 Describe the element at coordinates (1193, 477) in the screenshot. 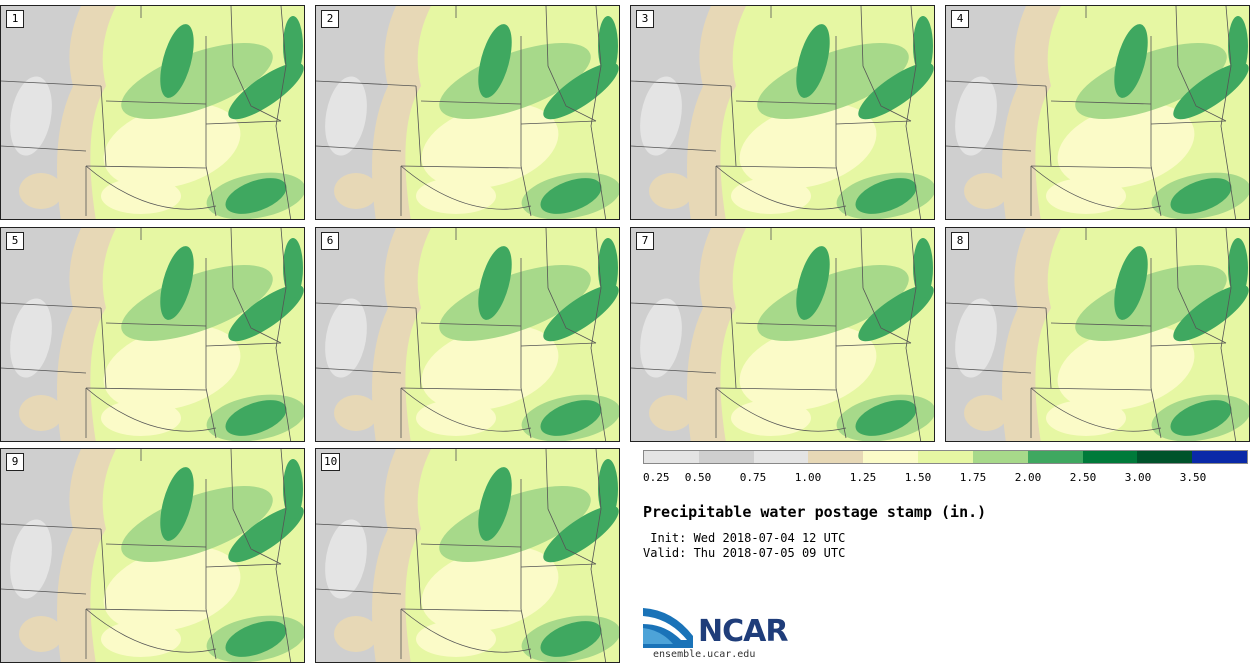

I see `legend-tick-label: 3.50` at that location.